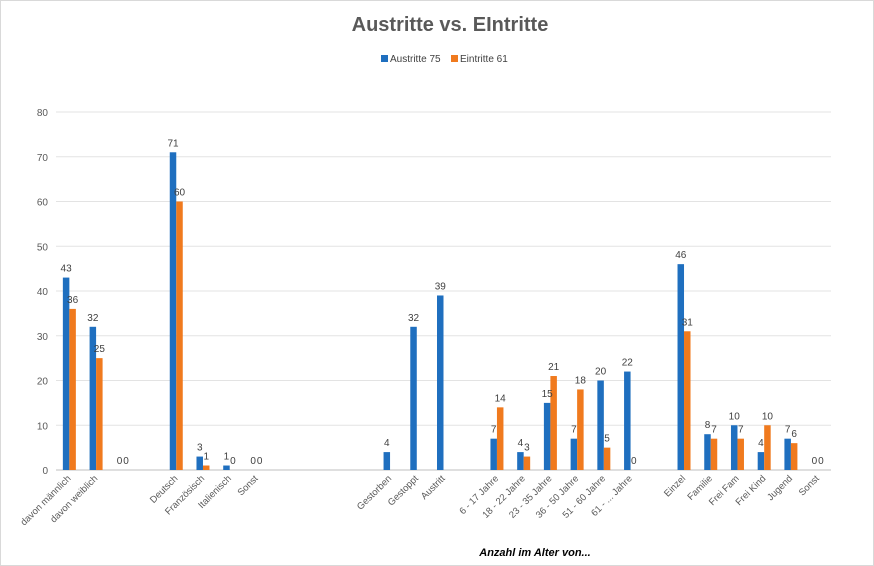 The height and width of the screenshot is (566, 874). I want to click on legend-label-austritte: Austritte 75, so click(415, 59).